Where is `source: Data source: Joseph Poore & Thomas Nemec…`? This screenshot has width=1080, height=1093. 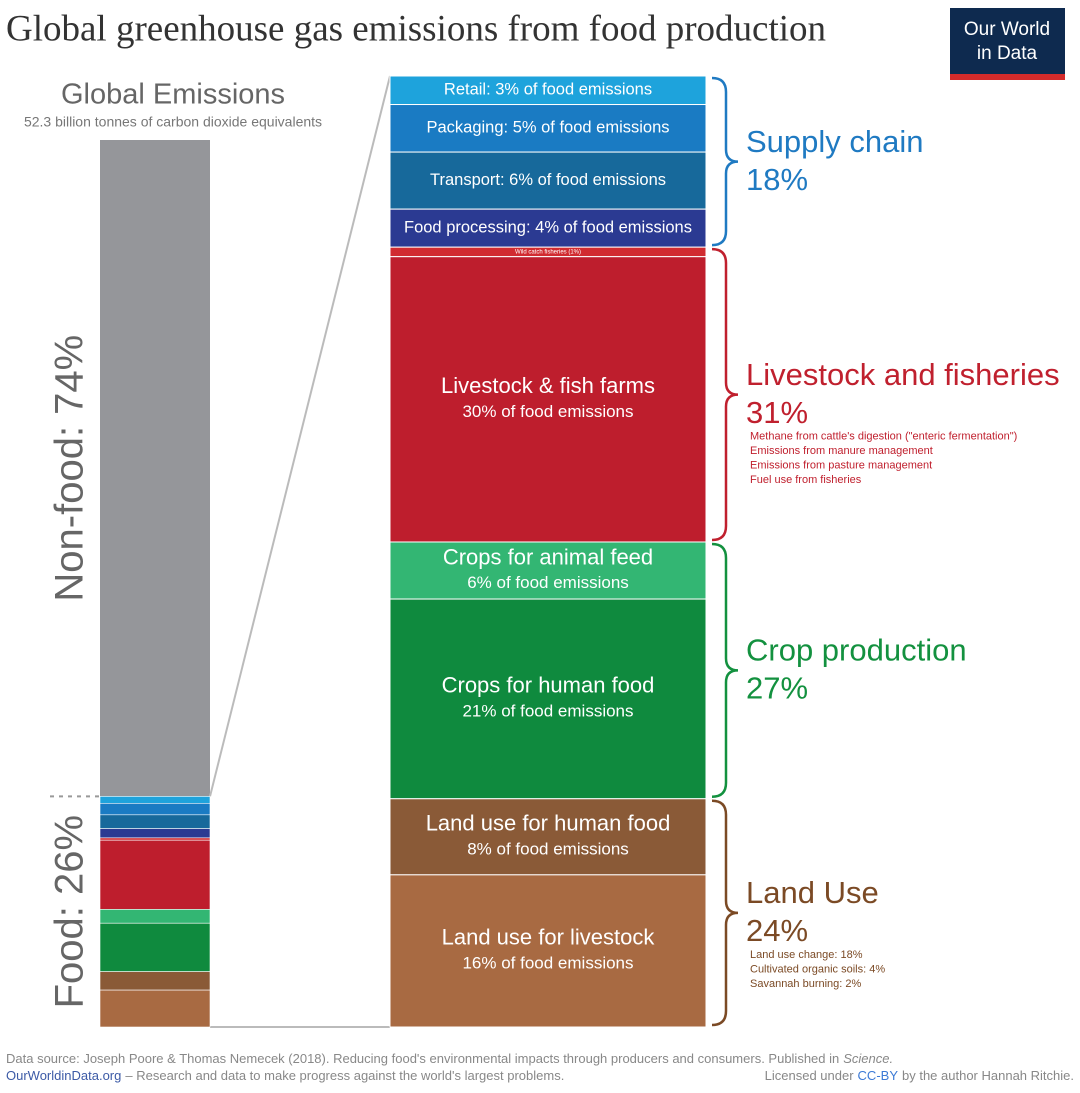 source: Data source: Joseph Poore & Thomas Nemec… is located at coordinates (423, 1058).